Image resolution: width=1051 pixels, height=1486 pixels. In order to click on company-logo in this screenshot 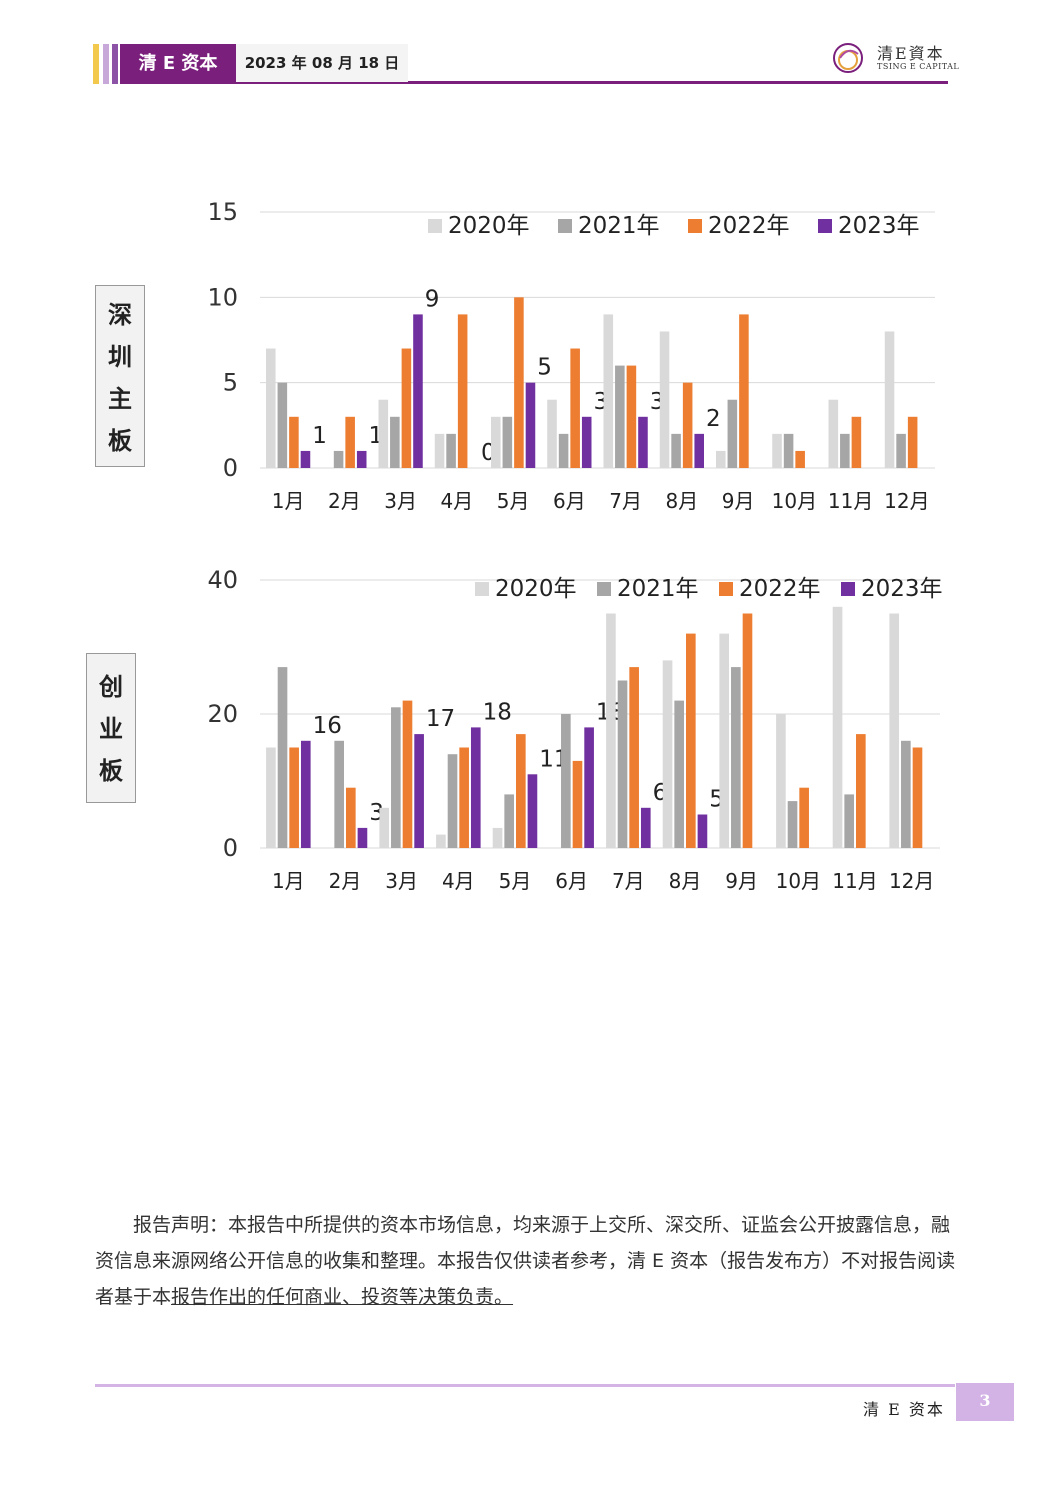, I will do `click(848, 58)`.